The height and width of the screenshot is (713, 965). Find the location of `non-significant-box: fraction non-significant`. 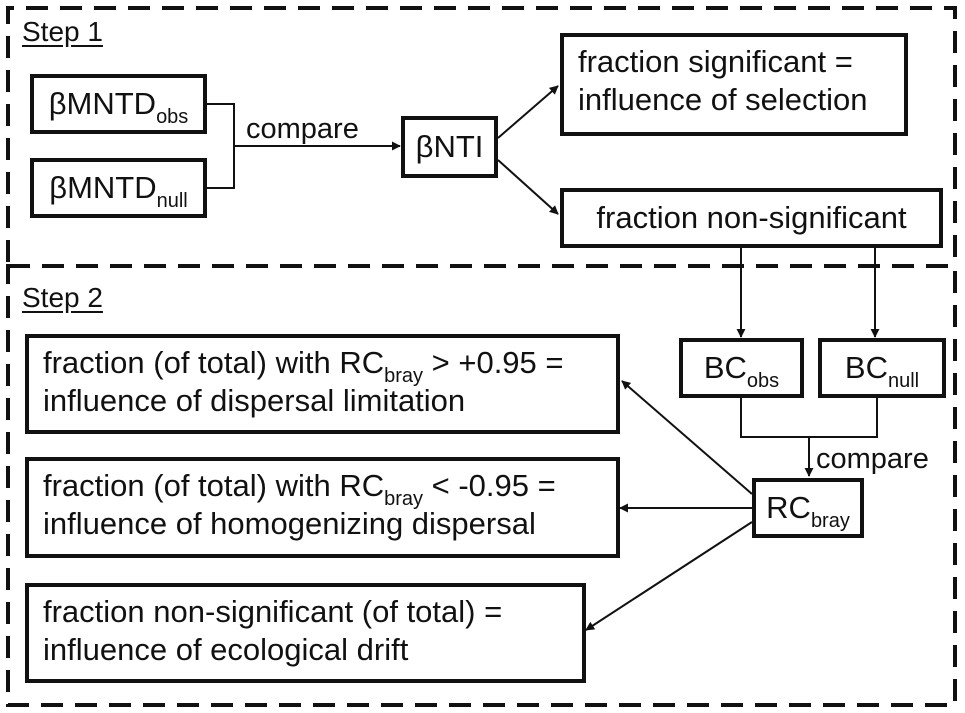

non-significant-box: fraction non-significant is located at coordinates (751, 218).